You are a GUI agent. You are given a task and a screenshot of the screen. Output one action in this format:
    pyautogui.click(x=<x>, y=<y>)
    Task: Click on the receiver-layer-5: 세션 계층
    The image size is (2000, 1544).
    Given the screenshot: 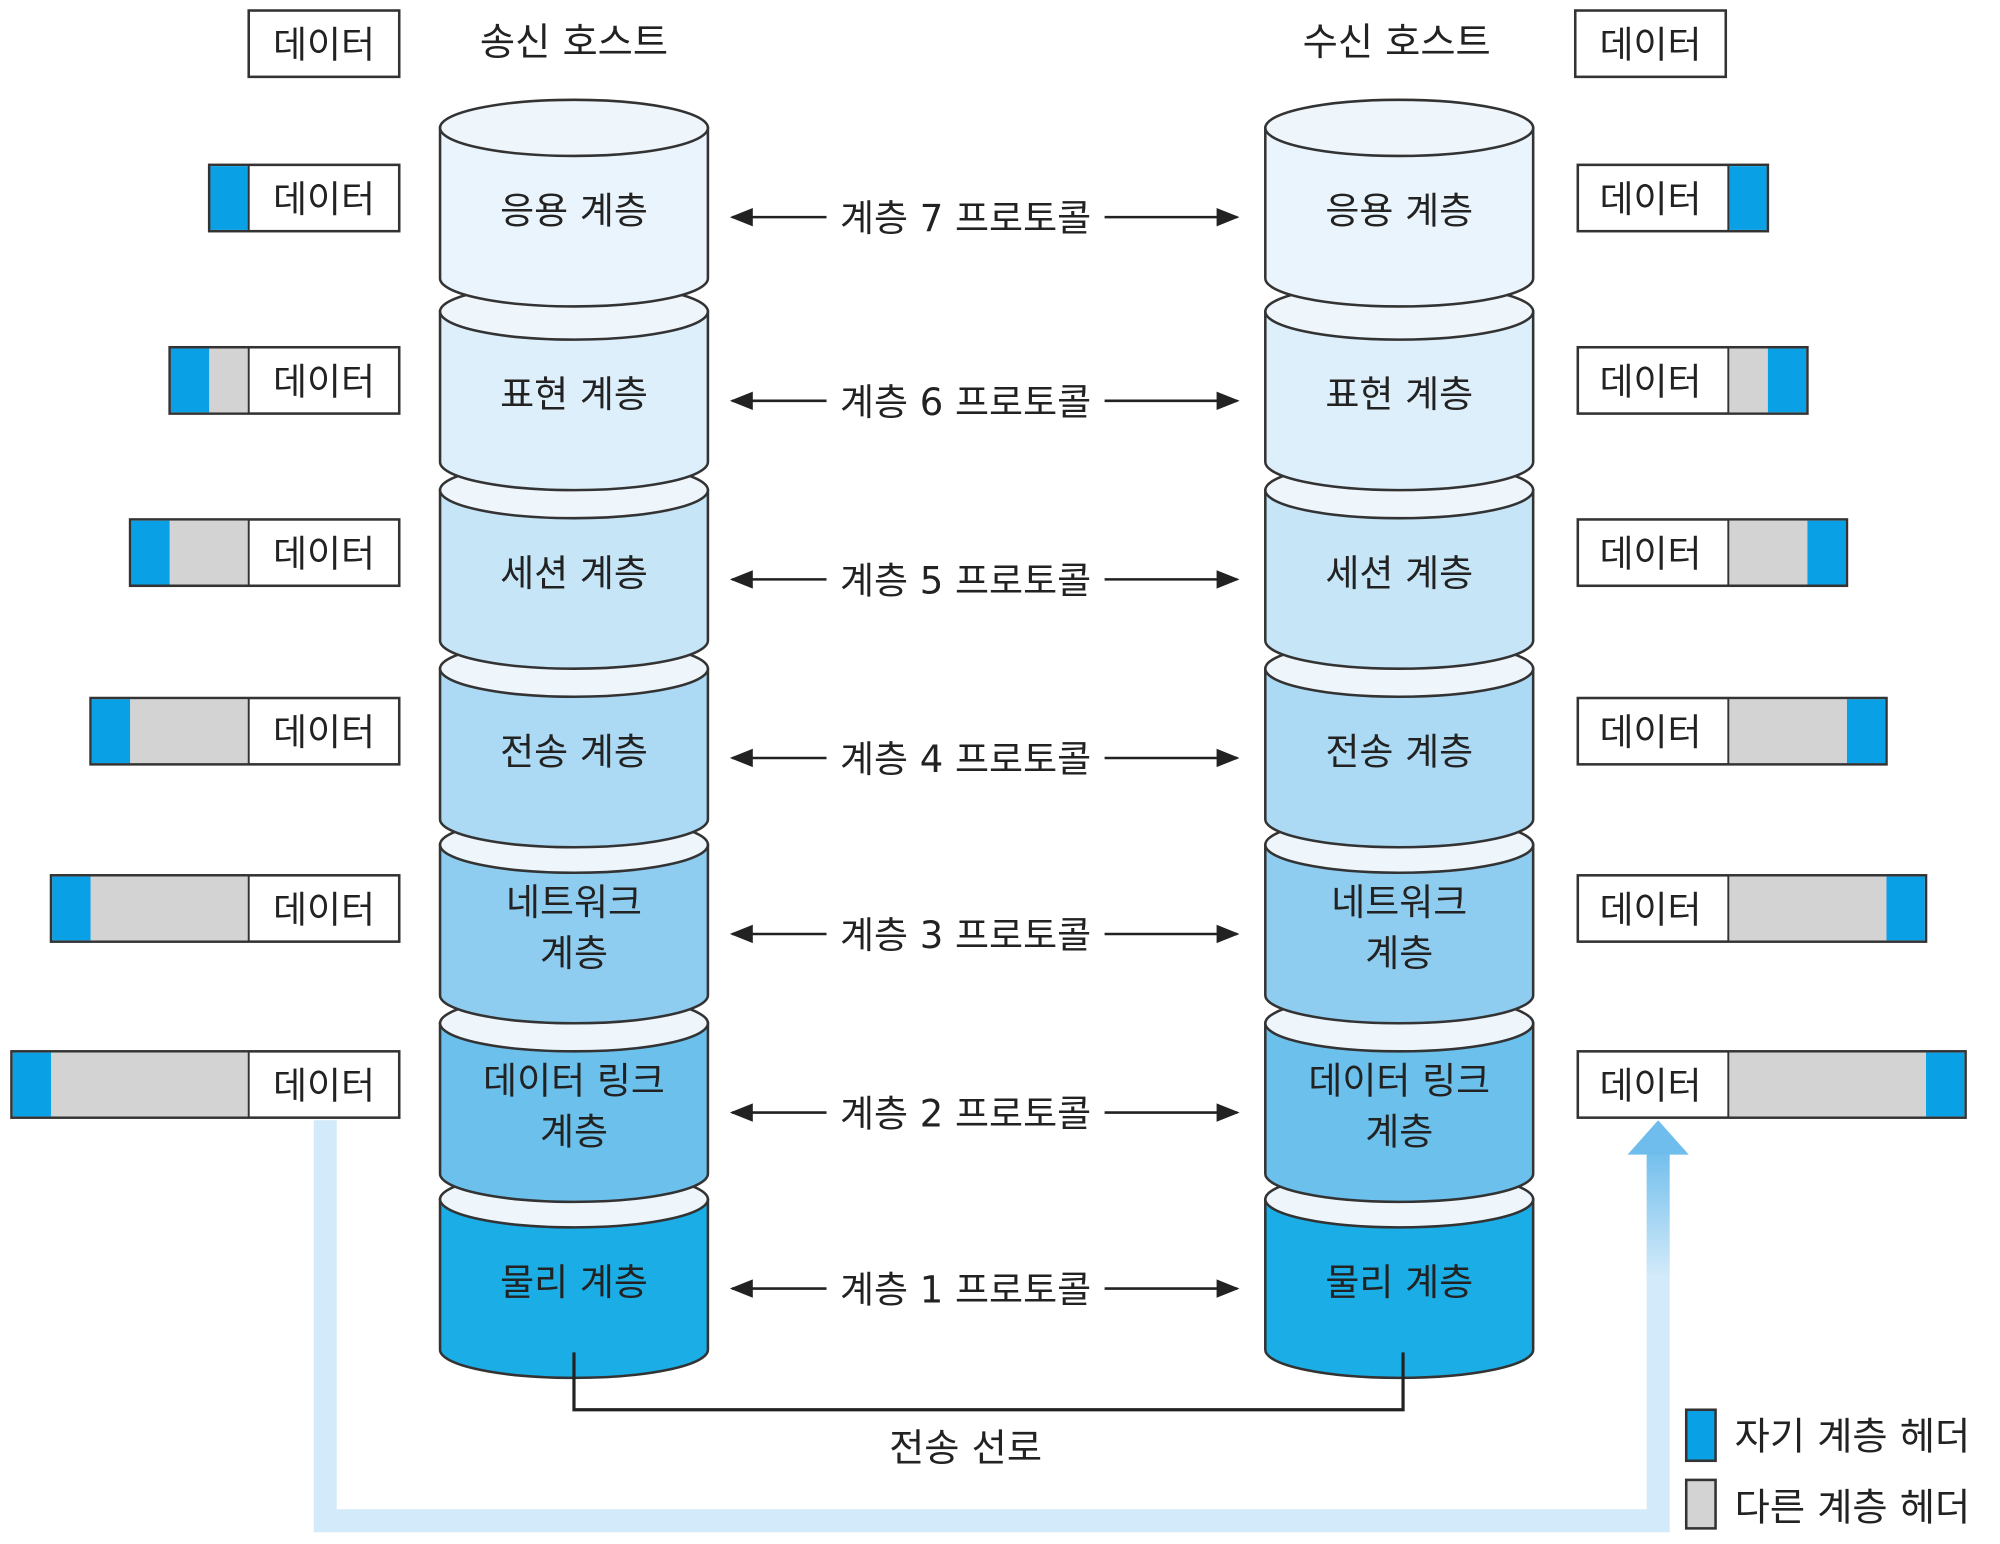 What is the action you would take?
    pyautogui.click(x=1399, y=565)
    